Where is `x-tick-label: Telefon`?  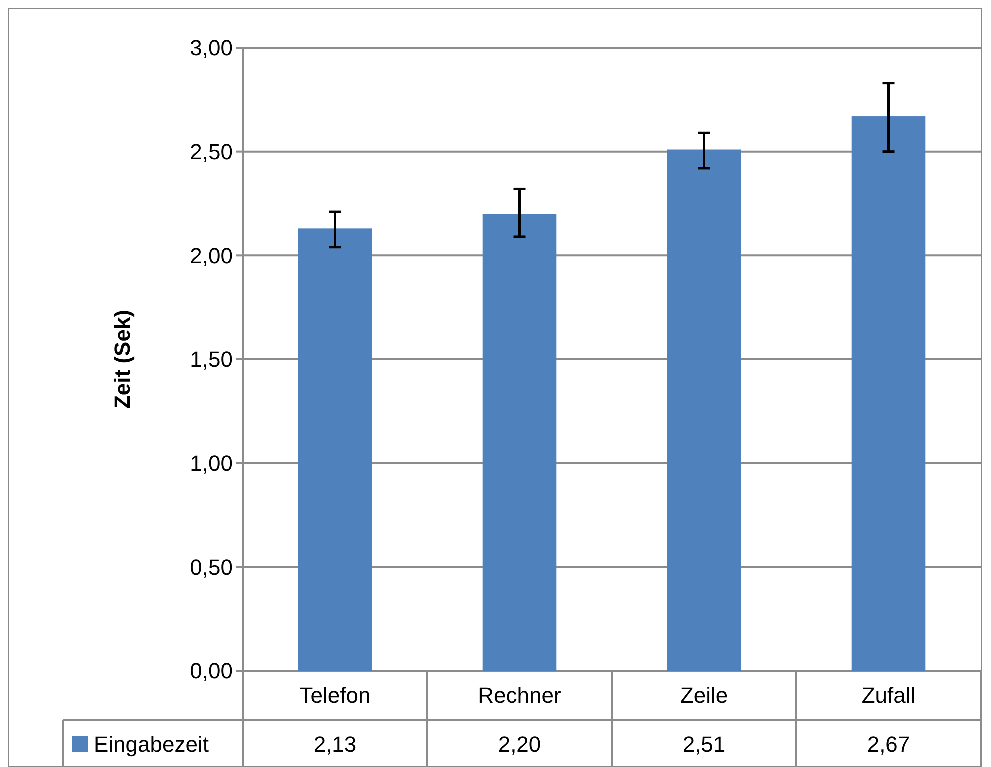 x-tick-label: Telefon is located at coordinates (335, 695).